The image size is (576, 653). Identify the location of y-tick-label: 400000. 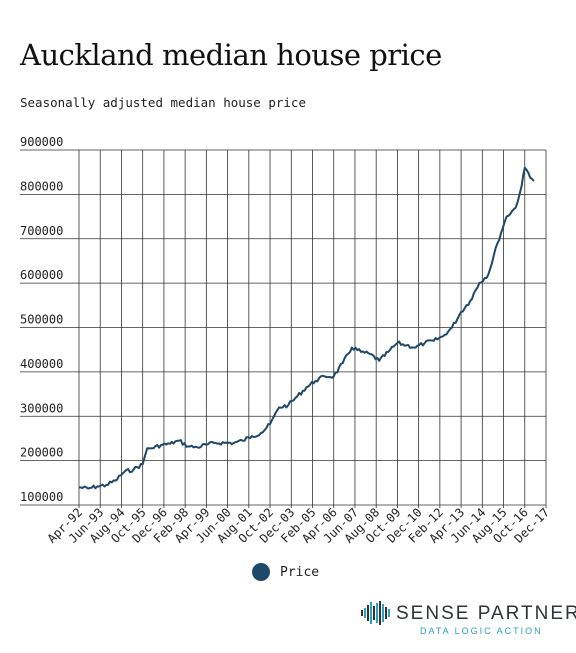
(41, 364).